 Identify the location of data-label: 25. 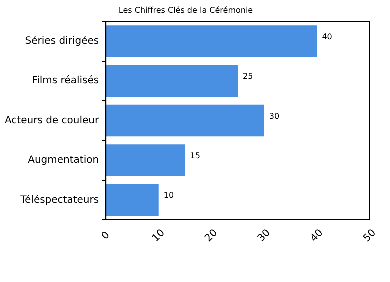
(248, 77).